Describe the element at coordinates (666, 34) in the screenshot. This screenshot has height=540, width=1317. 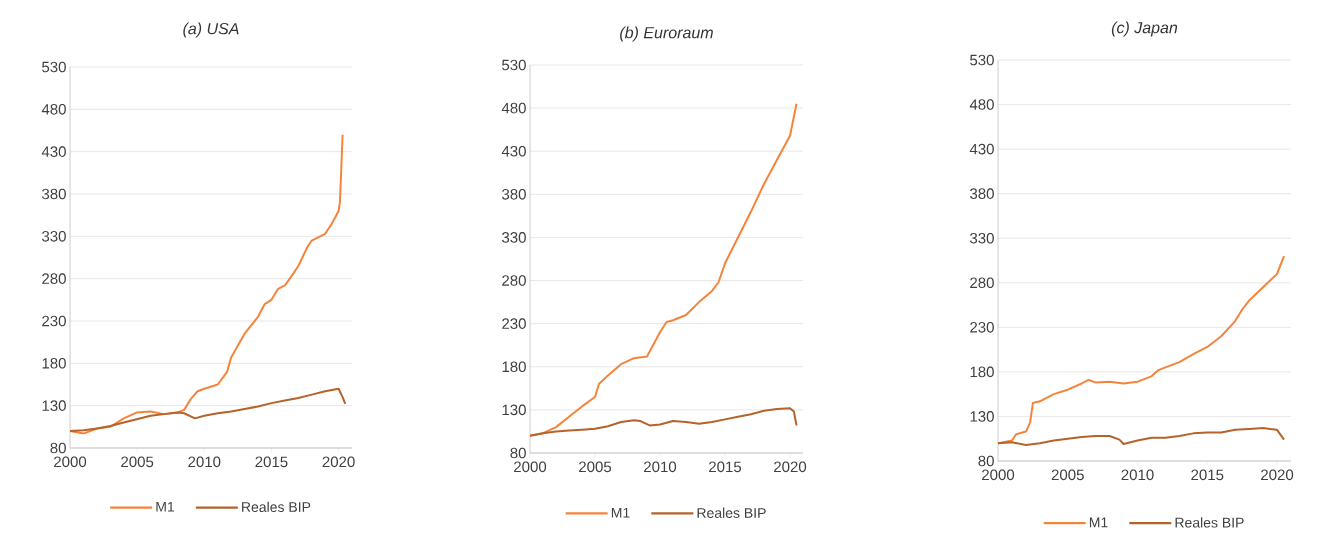
I see `chart-title: (b) Euroraum` at that location.